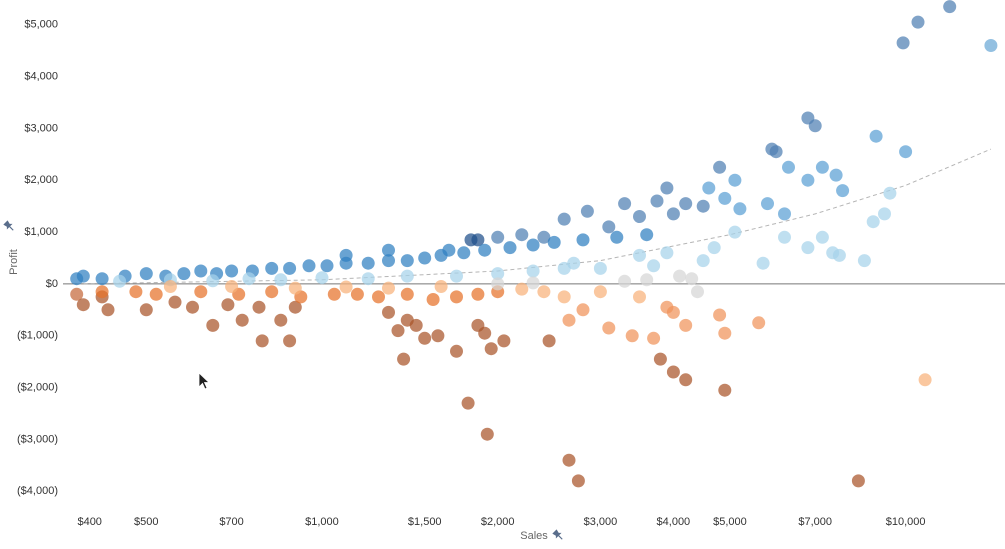 The height and width of the screenshot is (549, 1005). I want to click on y-axis-pin-icon, so click(9, 226).